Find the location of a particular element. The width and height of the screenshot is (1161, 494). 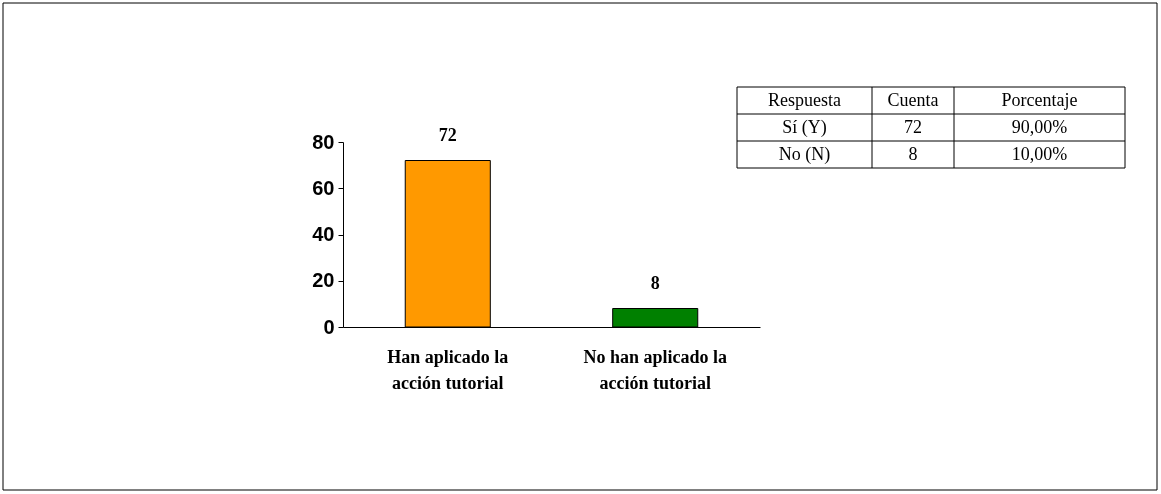

text: Sí (Y) is located at coordinates (804, 127).